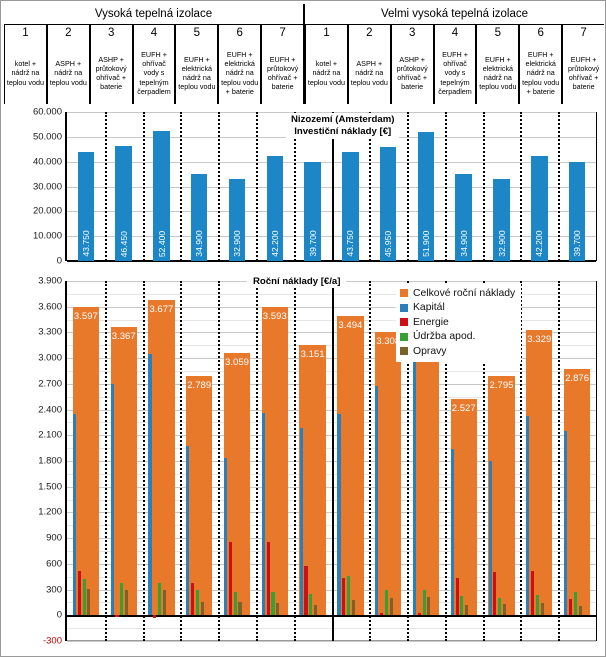 The width and height of the screenshot is (606, 657). What do you see at coordinates (50, 487) in the screenshot?
I see `y-axis-tick-label: 1.500` at bounding box center [50, 487].